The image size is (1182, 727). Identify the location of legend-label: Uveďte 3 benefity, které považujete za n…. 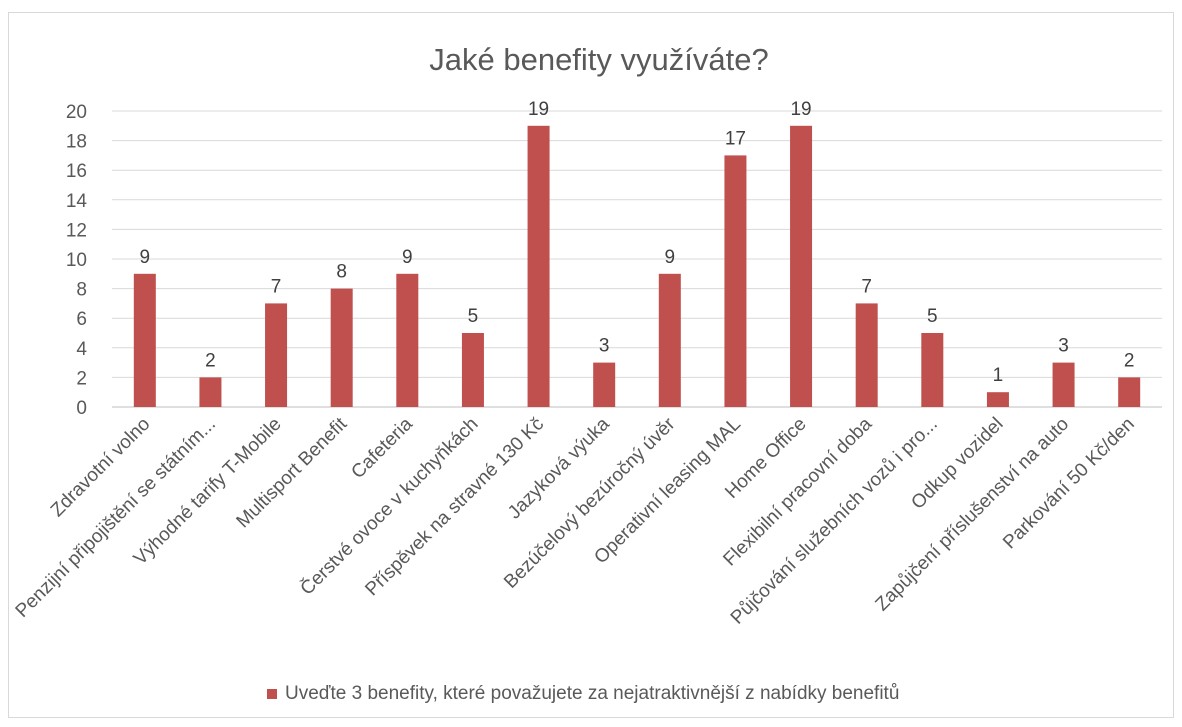
(592, 693).